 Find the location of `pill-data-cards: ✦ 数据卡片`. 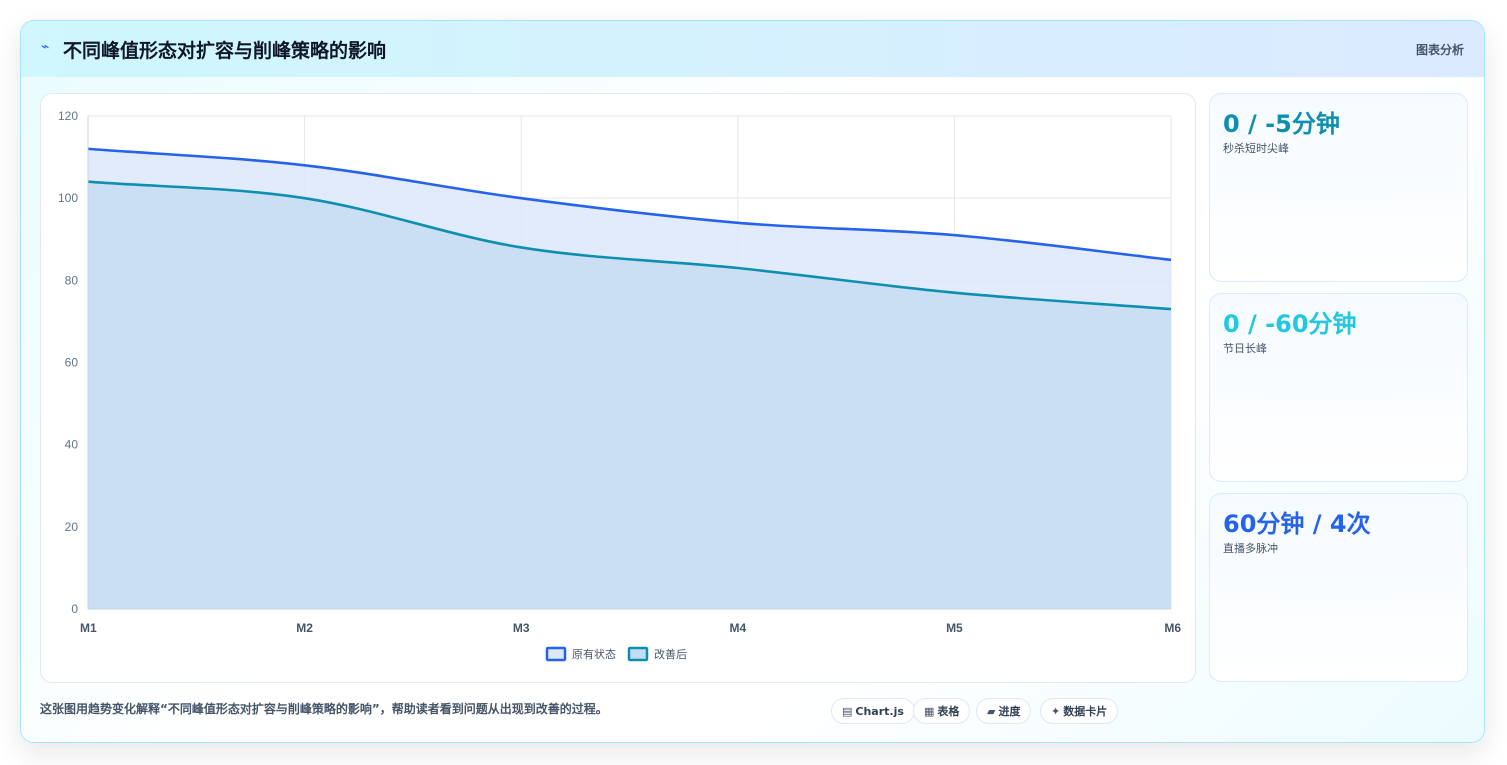

pill-data-cards: ✦ 数据卡片 is located at coordinates (1079, 711).